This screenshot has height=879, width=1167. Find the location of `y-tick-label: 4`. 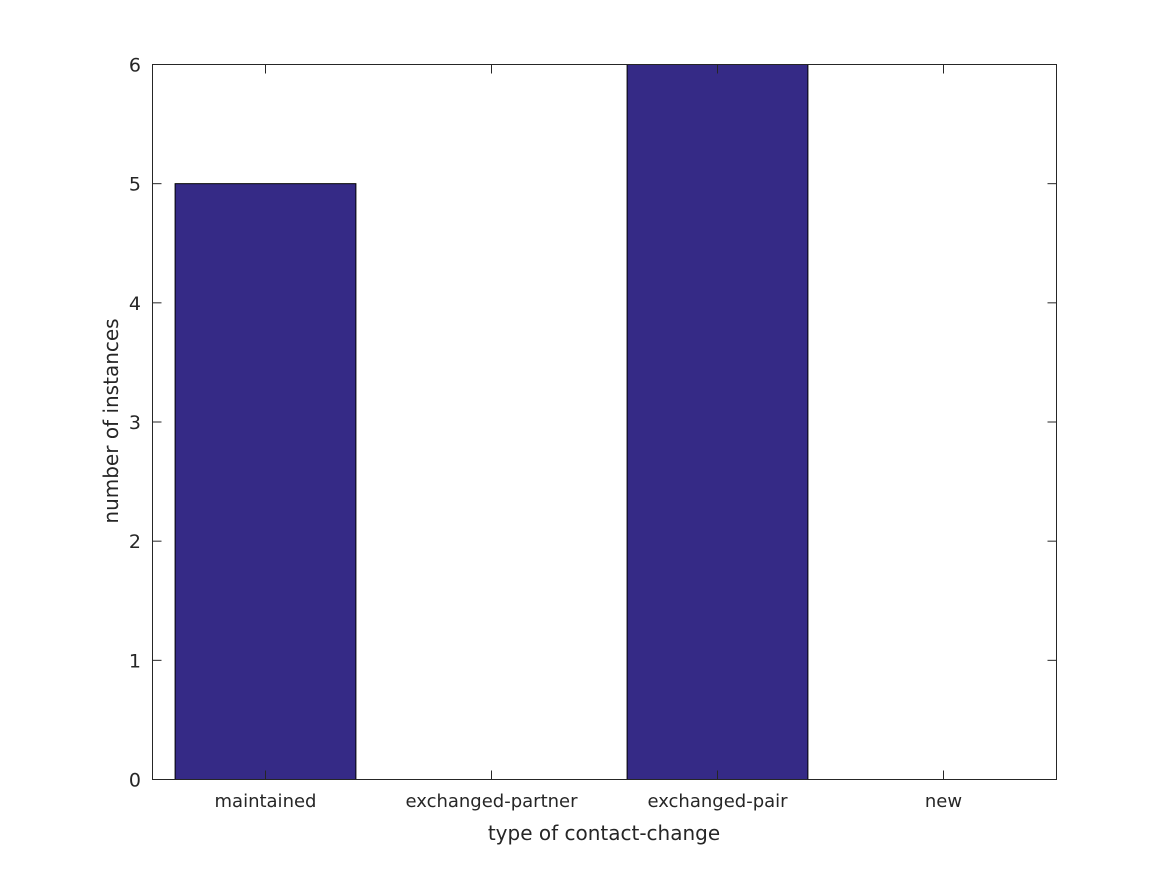

y-tick-label: 4 is located at coordinates (135, 304).